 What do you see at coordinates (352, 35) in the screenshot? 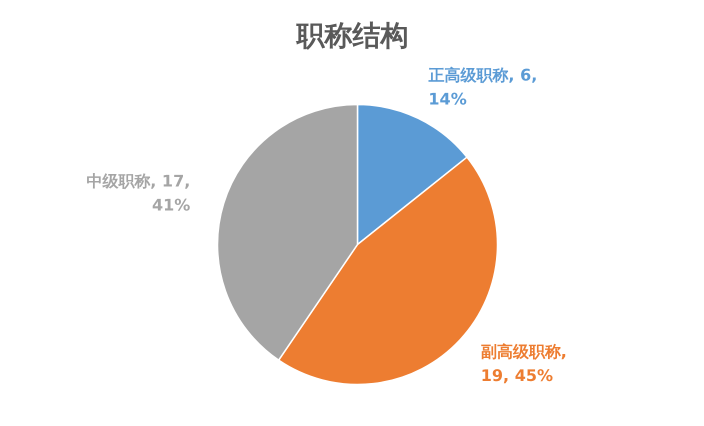
I see `chart-title: 职称结构` at bounding box center [352, 35].